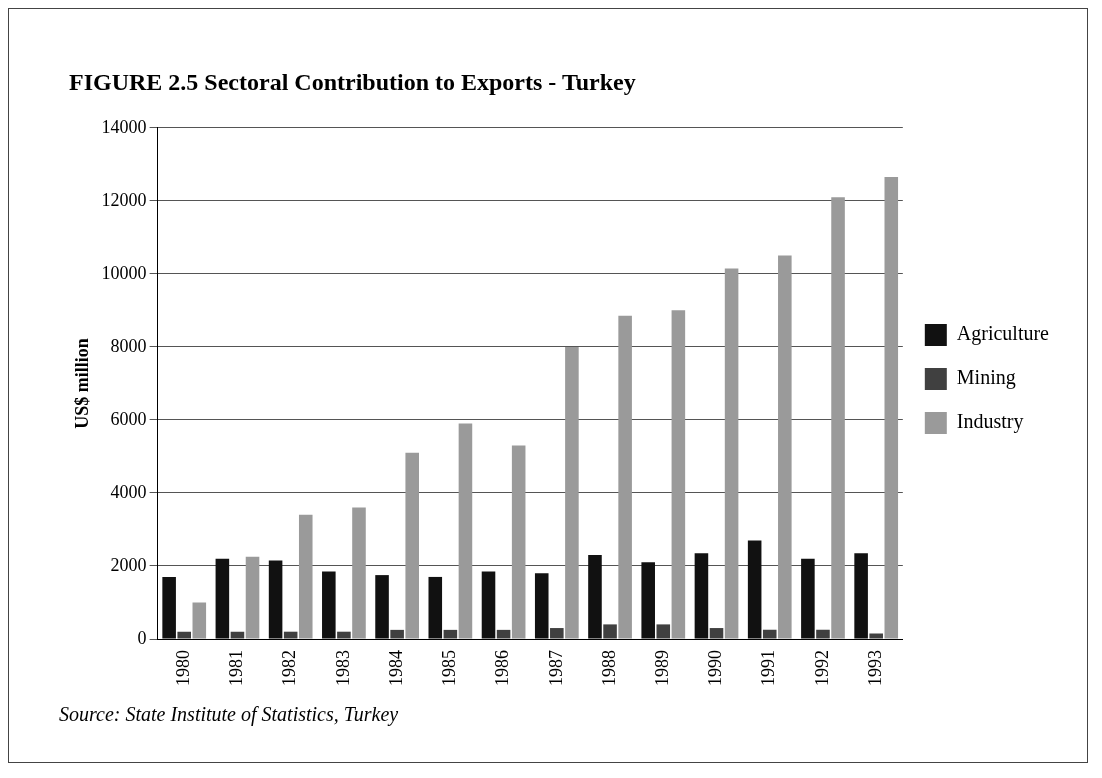 The height and width of the screenshot is (778, 1102). What do you see at coordinates (128, 491) in the screenshot?
I see `y-tick-label: 4000` at bounding box center [128, 491].